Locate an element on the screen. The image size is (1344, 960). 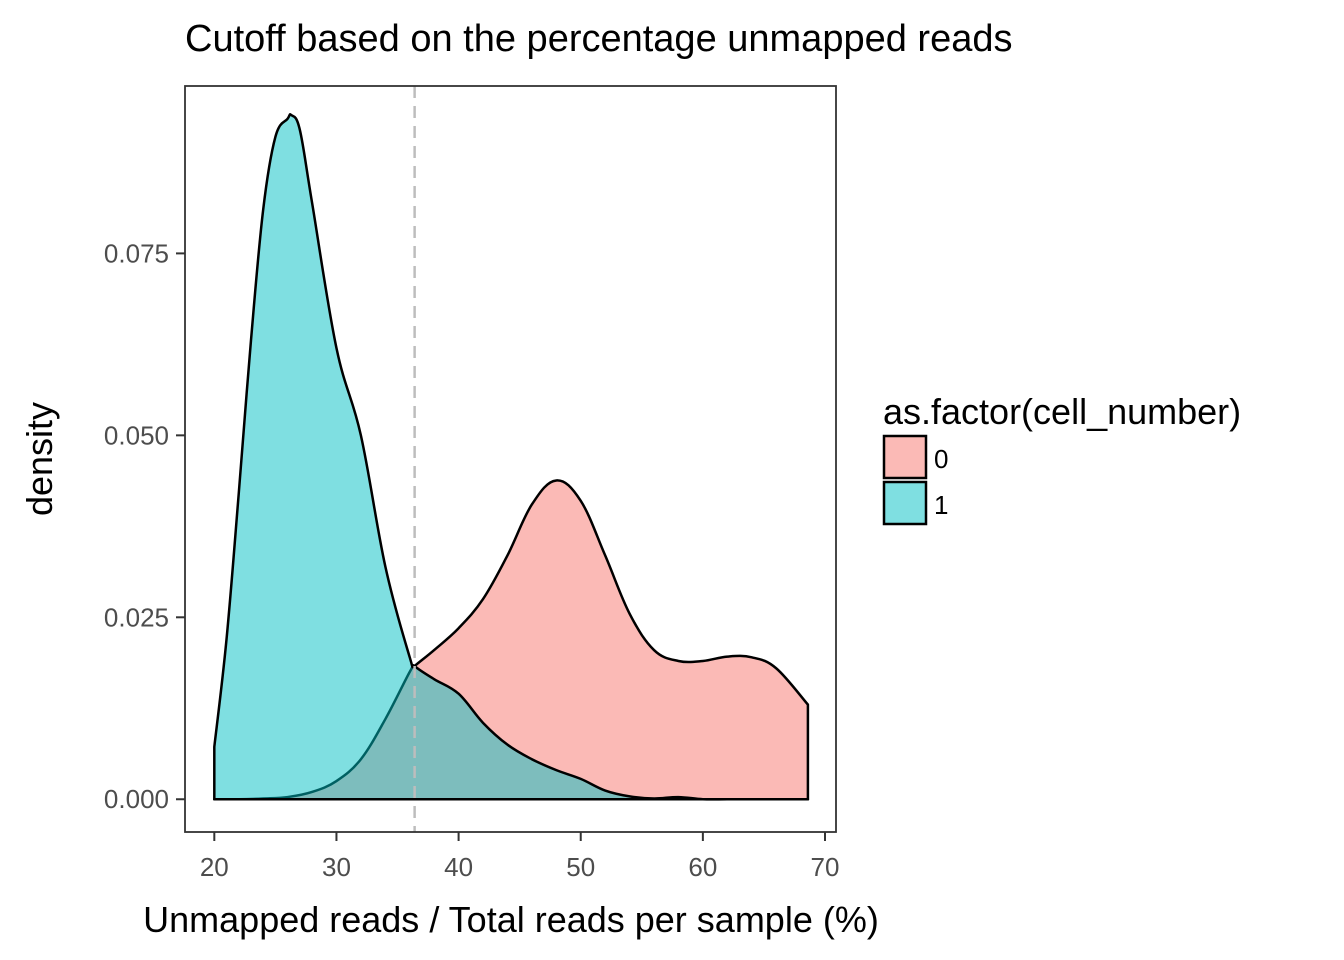
x-tick-label: 20 is located at coordinates (214, 867).